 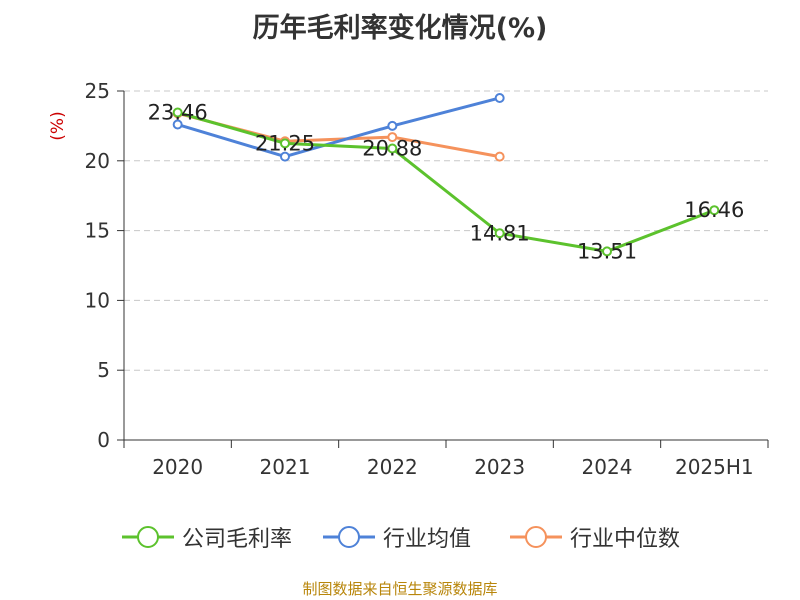 I want to click on data-label: 14.81, so click(x=500, y=233).